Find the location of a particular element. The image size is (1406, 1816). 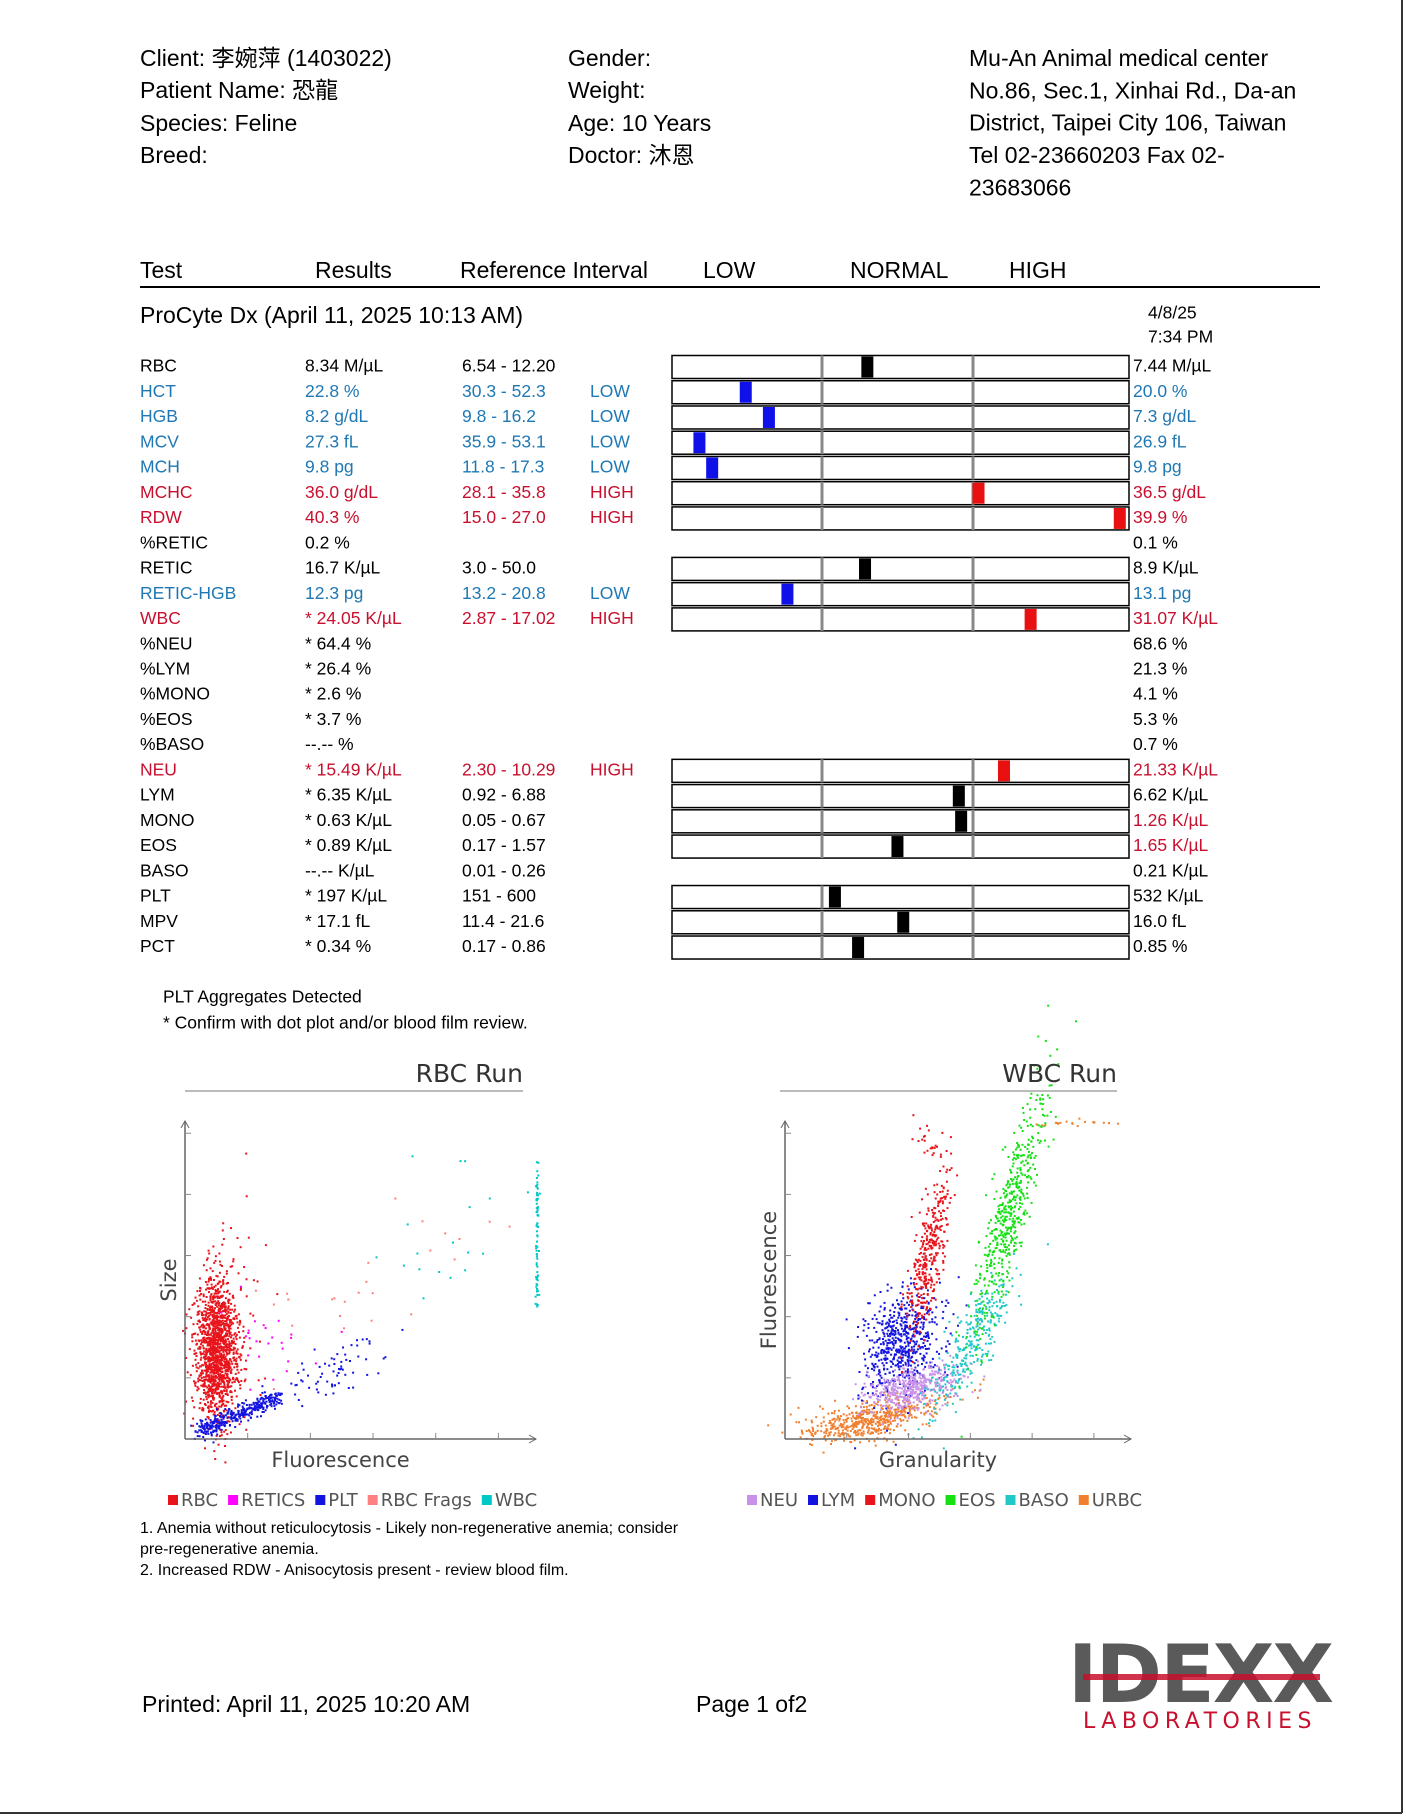

flag: HIGH is located at coordinates (612, 769).